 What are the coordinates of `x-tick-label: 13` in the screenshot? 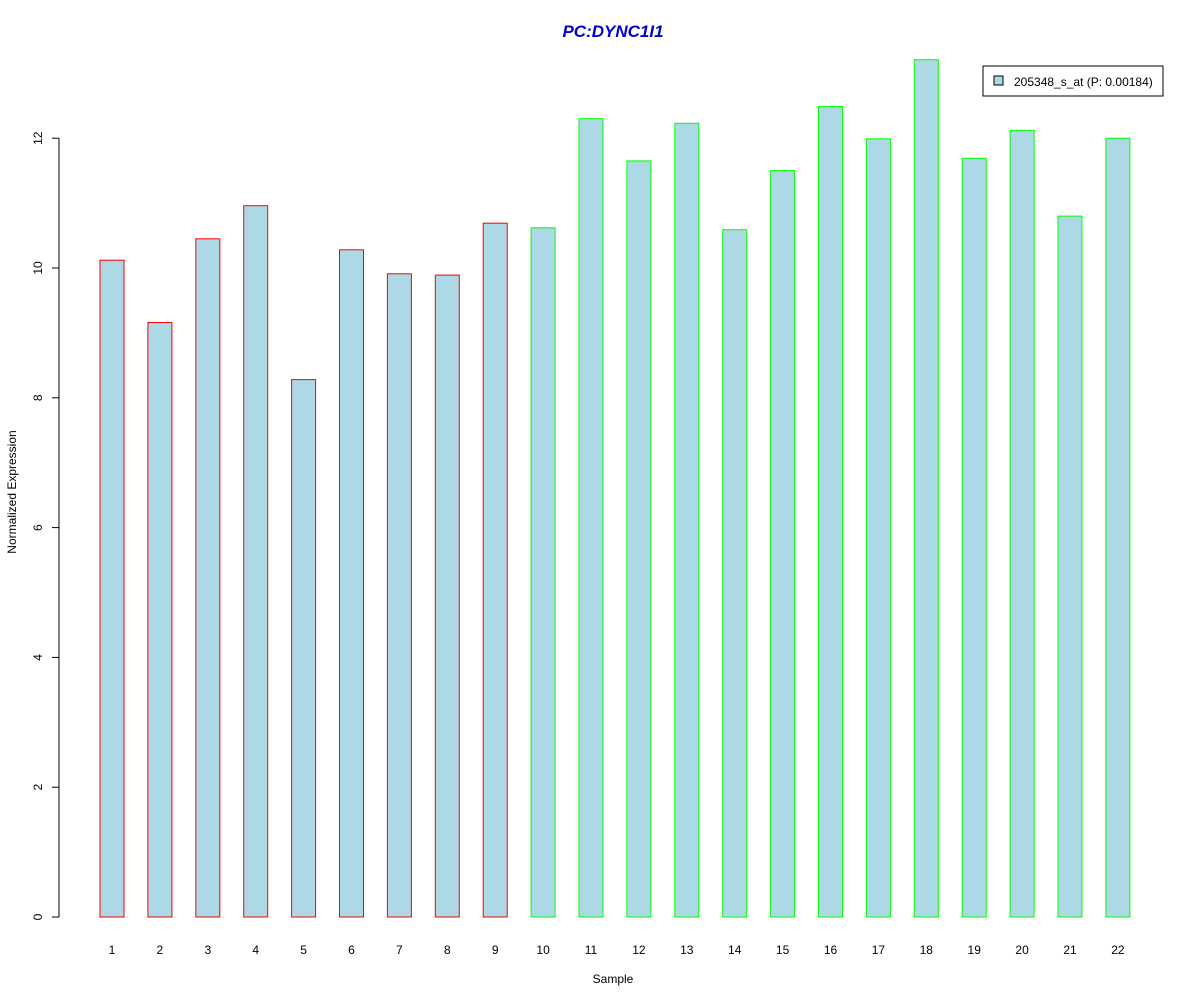 It's located at (687, 950).